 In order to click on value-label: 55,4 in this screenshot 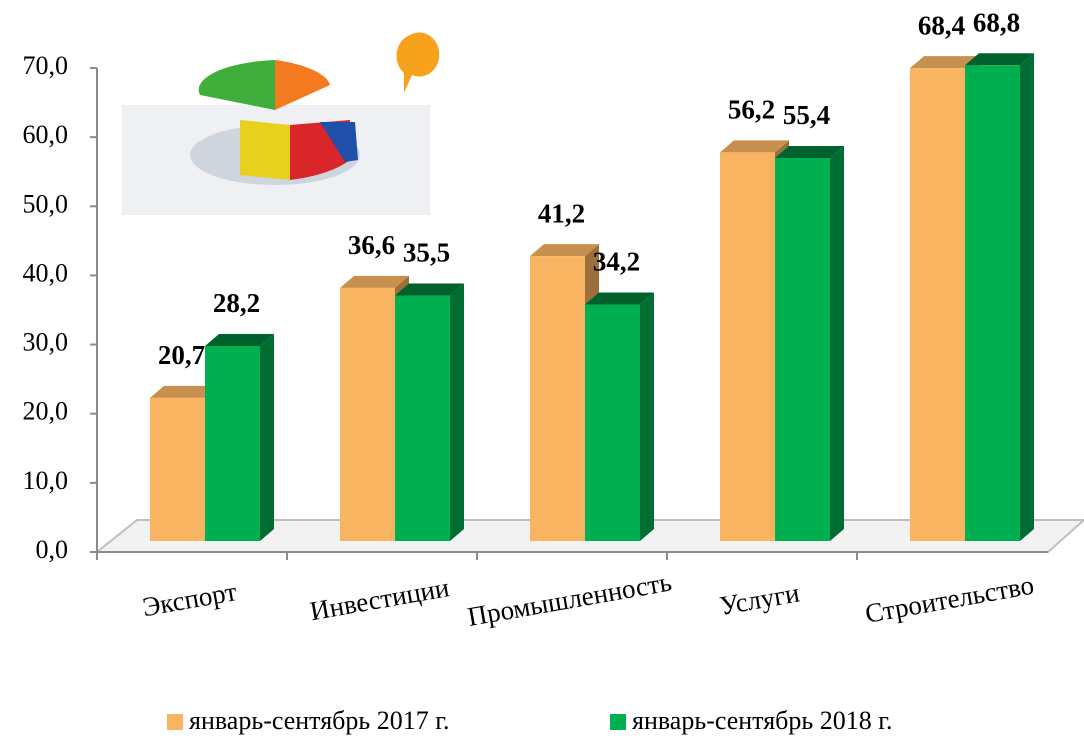, I will do `click(806, 115)`.